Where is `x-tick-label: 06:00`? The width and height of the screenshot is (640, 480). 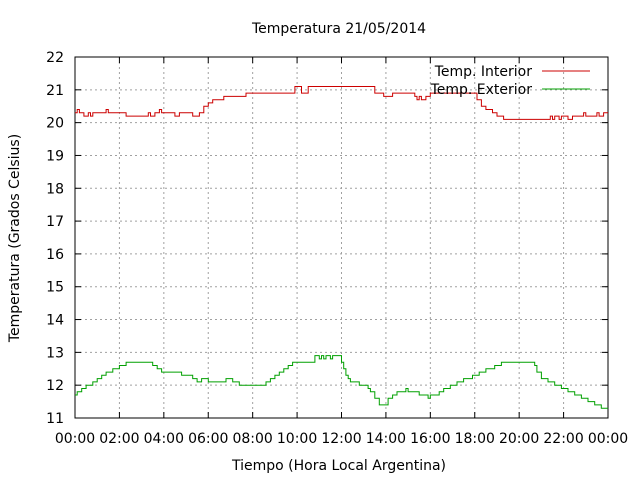
x-tick-label: 06:00 is located at coordinates (208, 439).